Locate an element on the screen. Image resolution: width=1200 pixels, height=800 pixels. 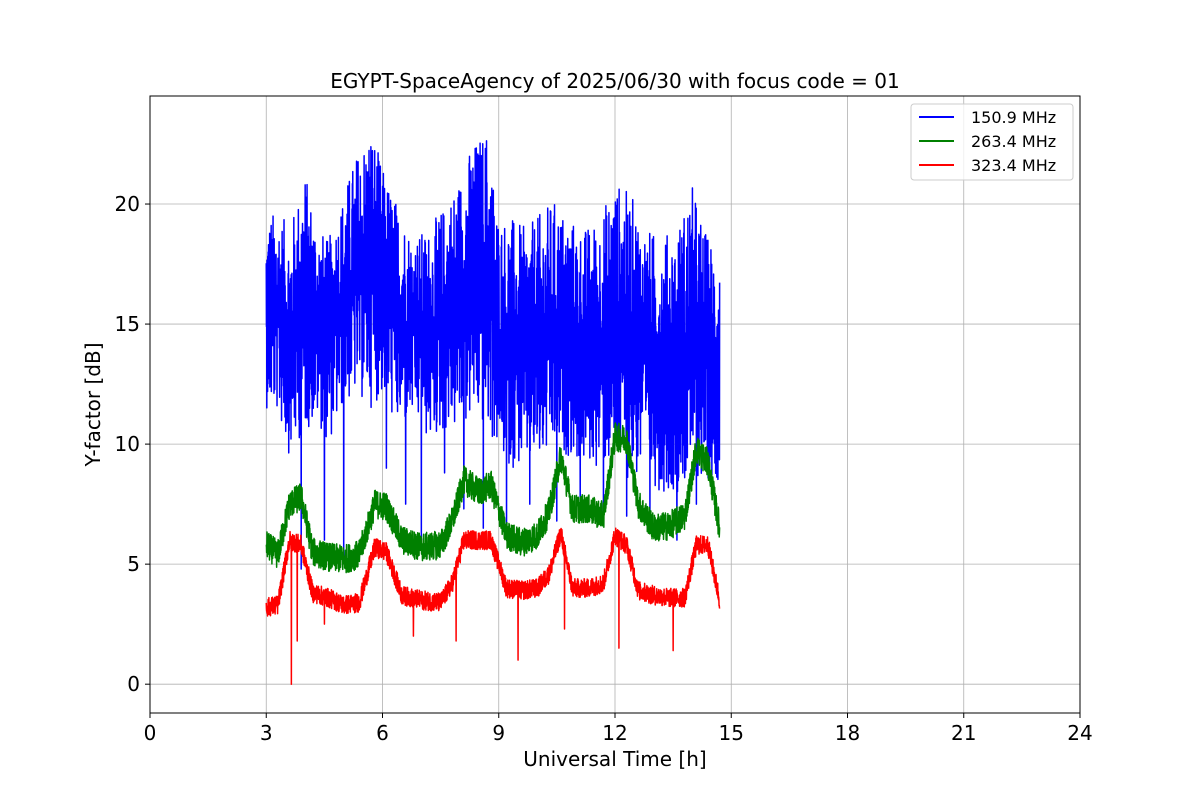
y-tick-label: 0 is located at coordinates (133, 684).